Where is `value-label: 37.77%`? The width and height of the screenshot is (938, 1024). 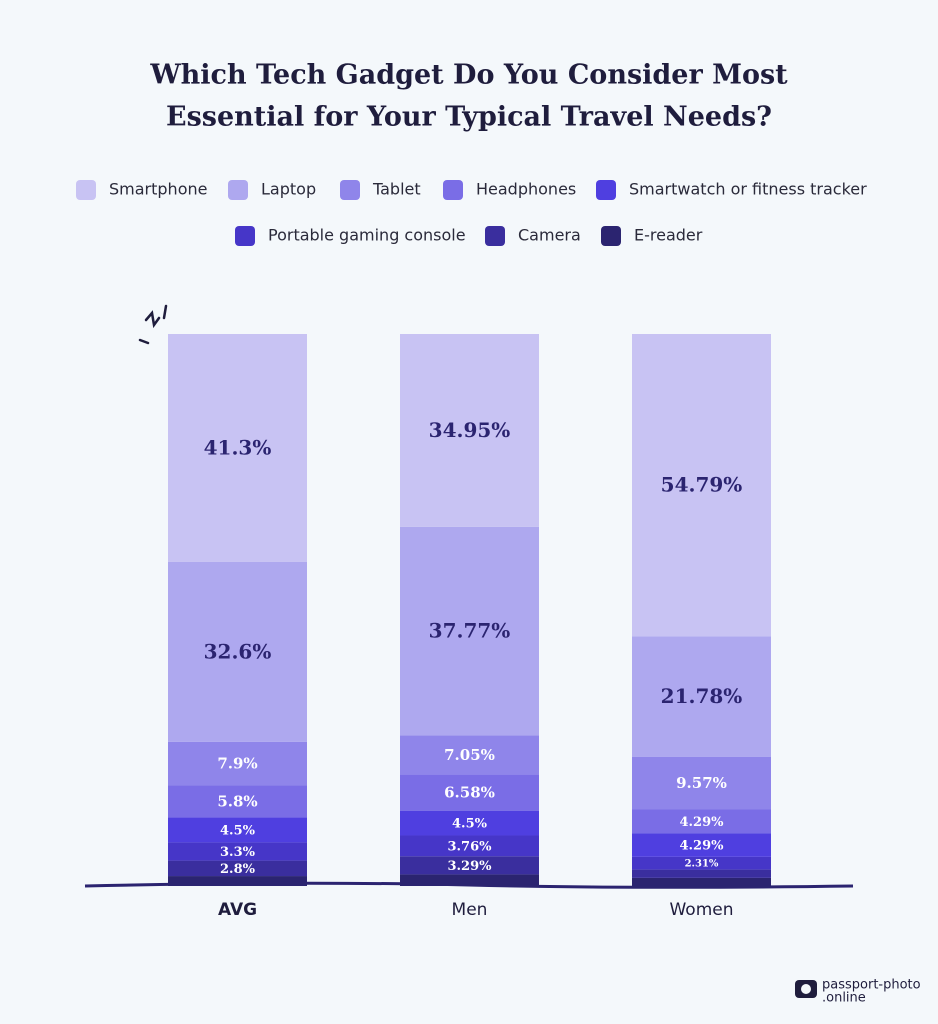
value-label: 37.77% is located at coordinates (470, 631).